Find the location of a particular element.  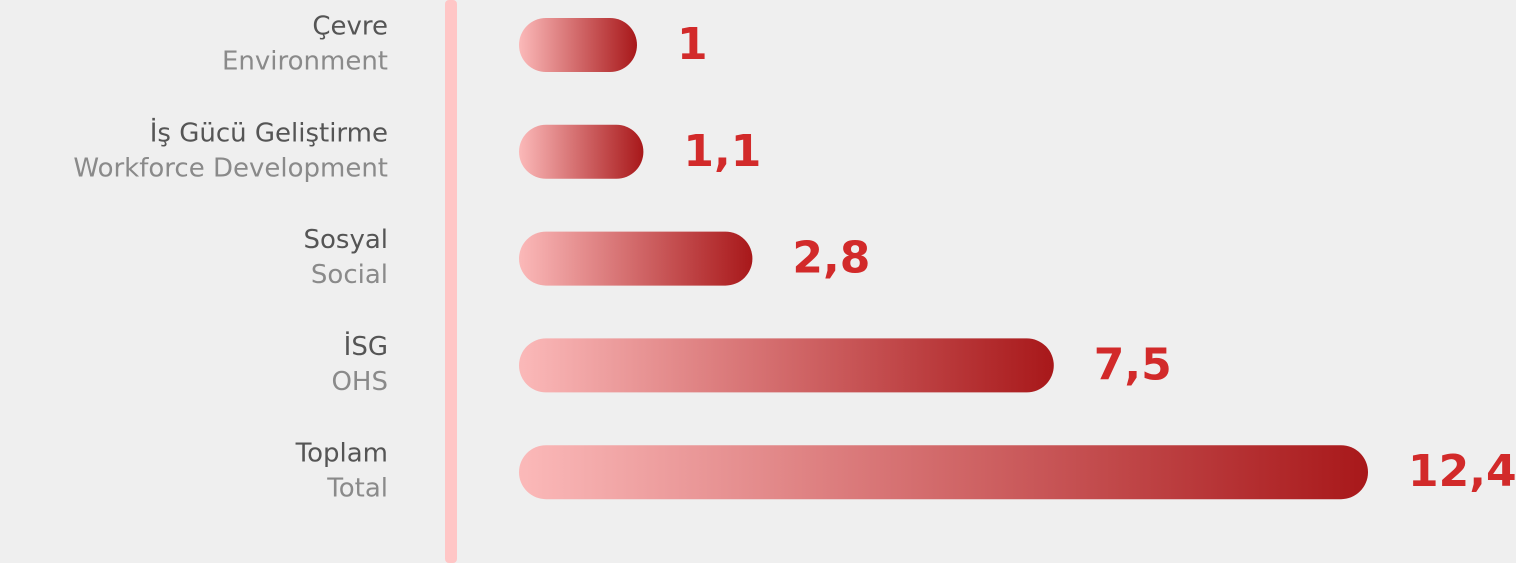

category-translation: Total is located at coordinates (357, 489).